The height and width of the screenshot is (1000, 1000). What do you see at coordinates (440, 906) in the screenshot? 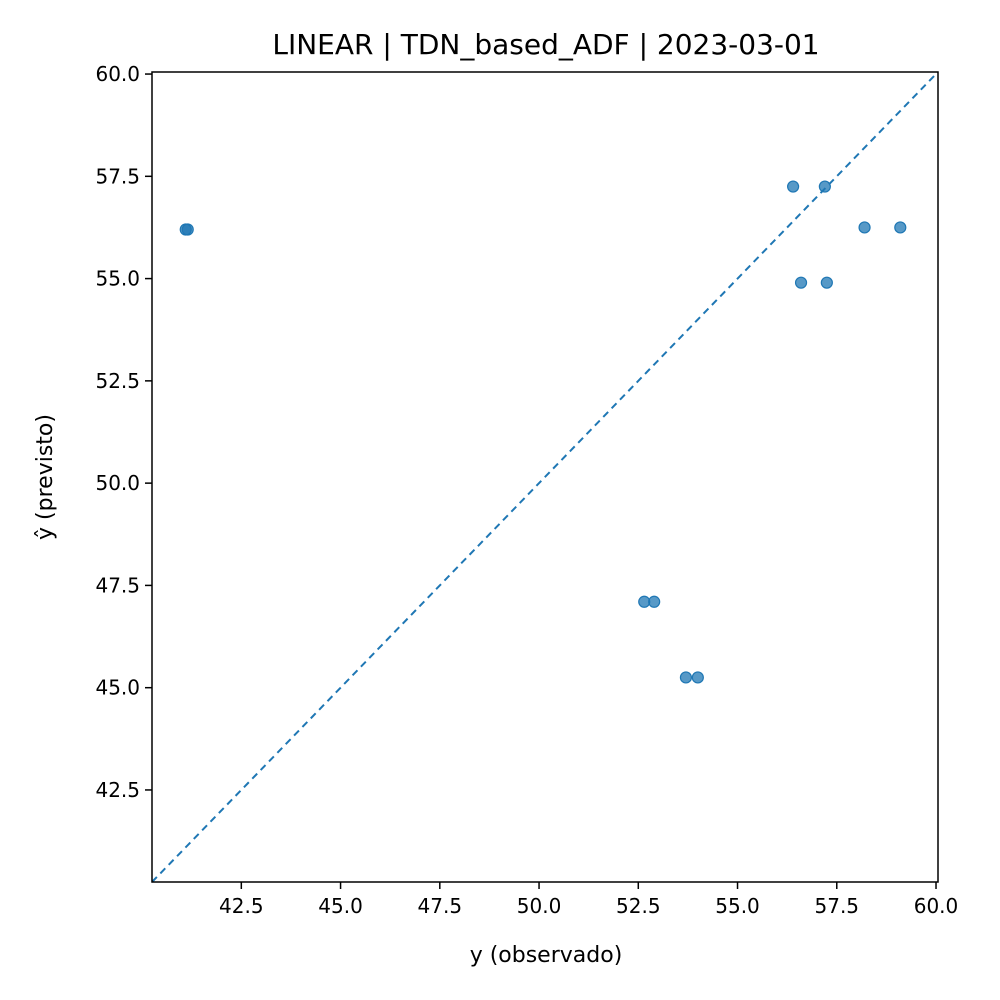
I see `x-tick-label: 47.5` at bounding box center [440, 906].